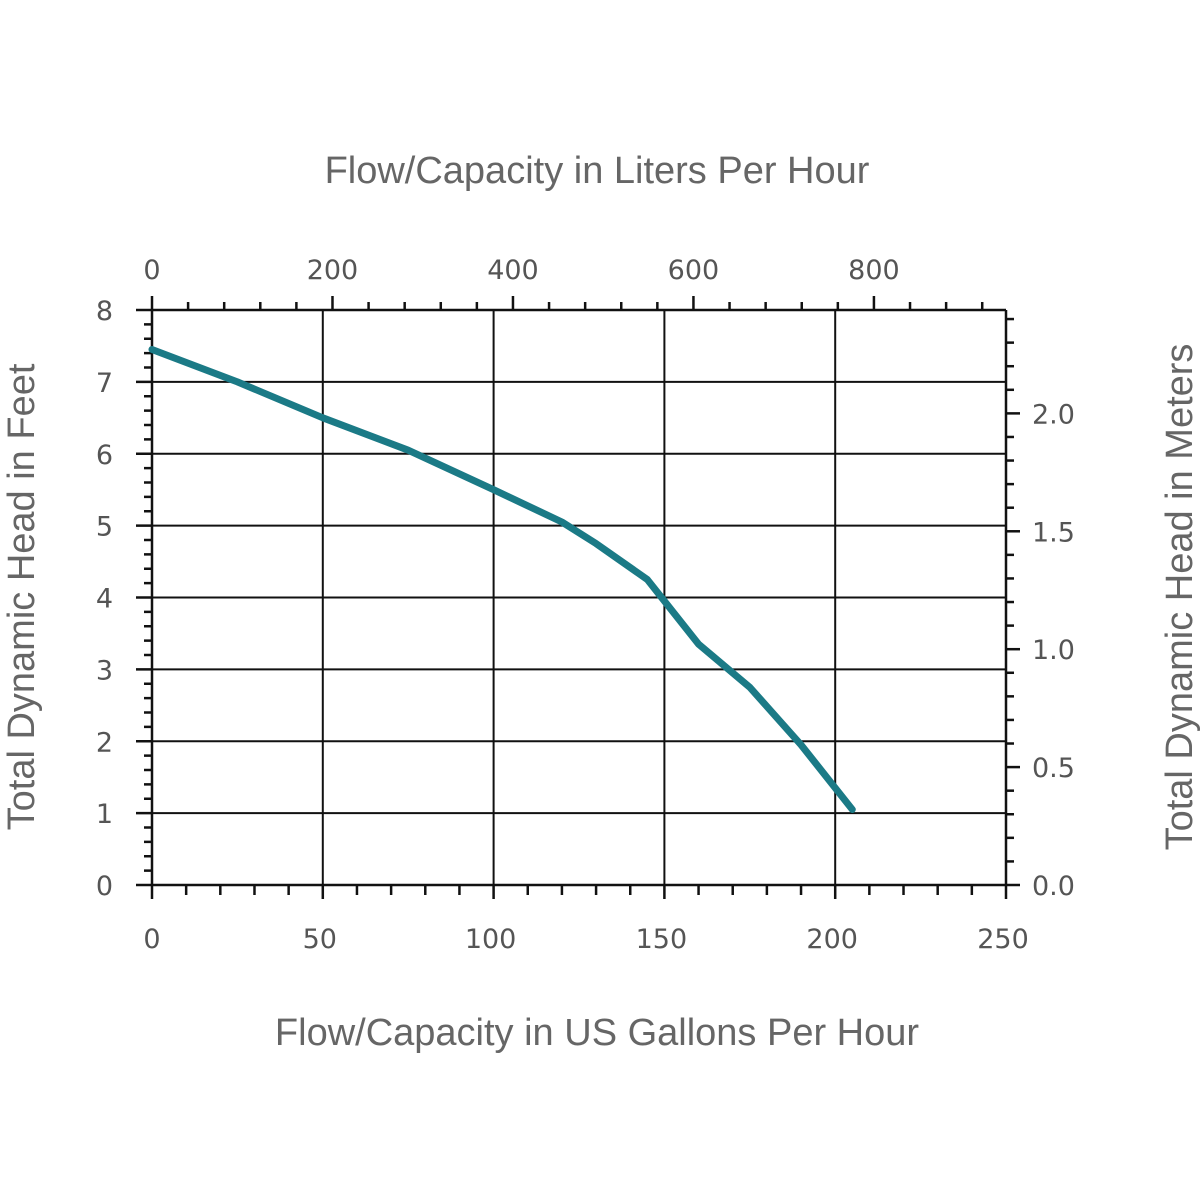 This screenshot has height=1200, width=1200. What do you see at coordinates (104, 311) in the screenshot?
I see `y-tick-label: 8` at bounding box center [104, 311].